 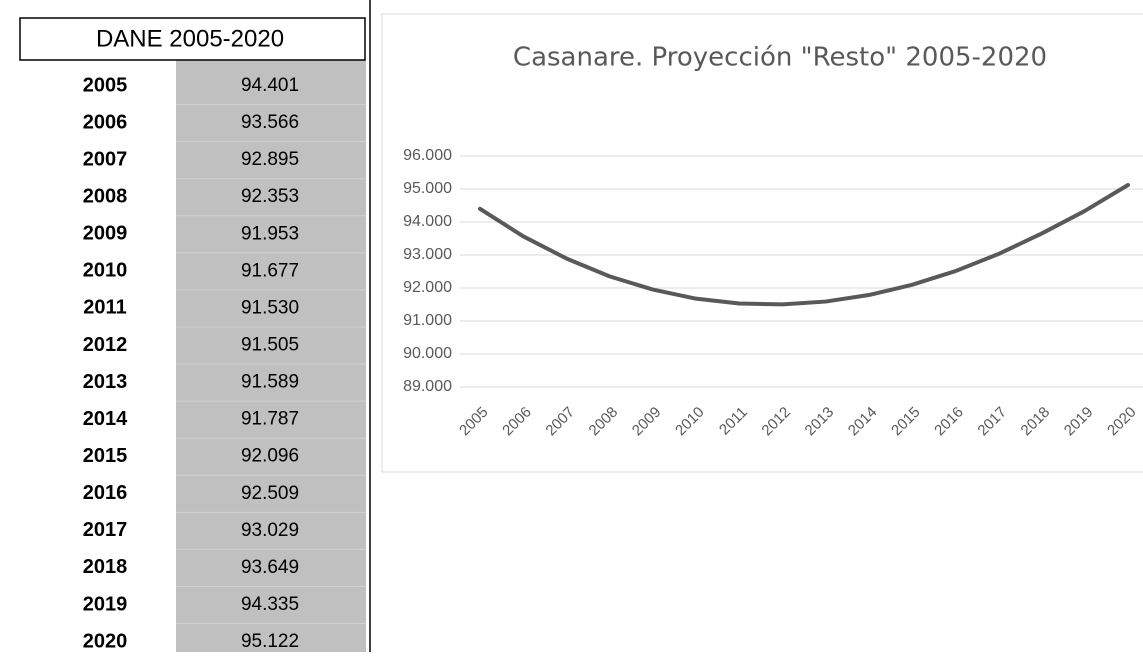 What do you see at coordinates (104, 308) in the screenshot?
I see `year-cell: 2011` at bounding box center [104, 308].